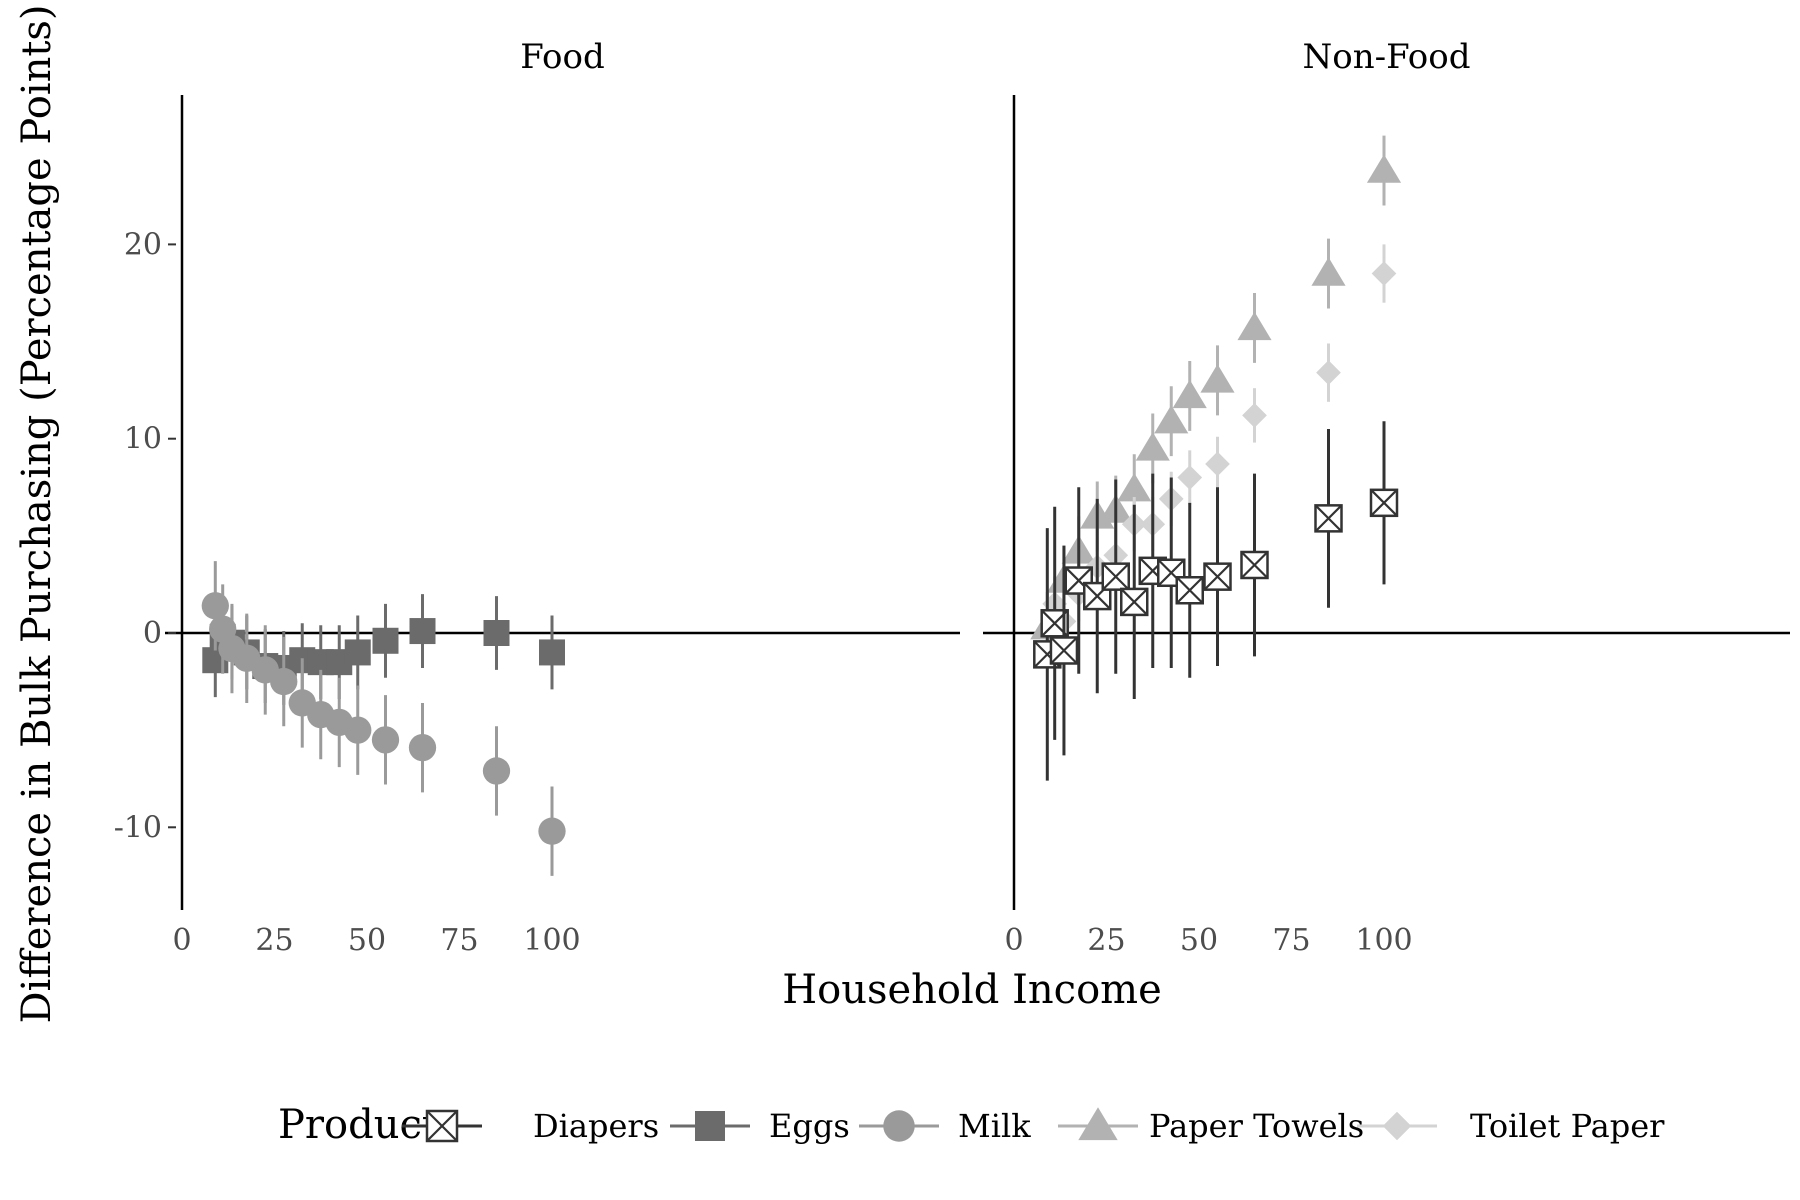 The image size is (1800, 1200). What do you see at coordinates (152, 633) in the screenshot?
I see `y-tick-label: 0` at bounding box center [152, 633].